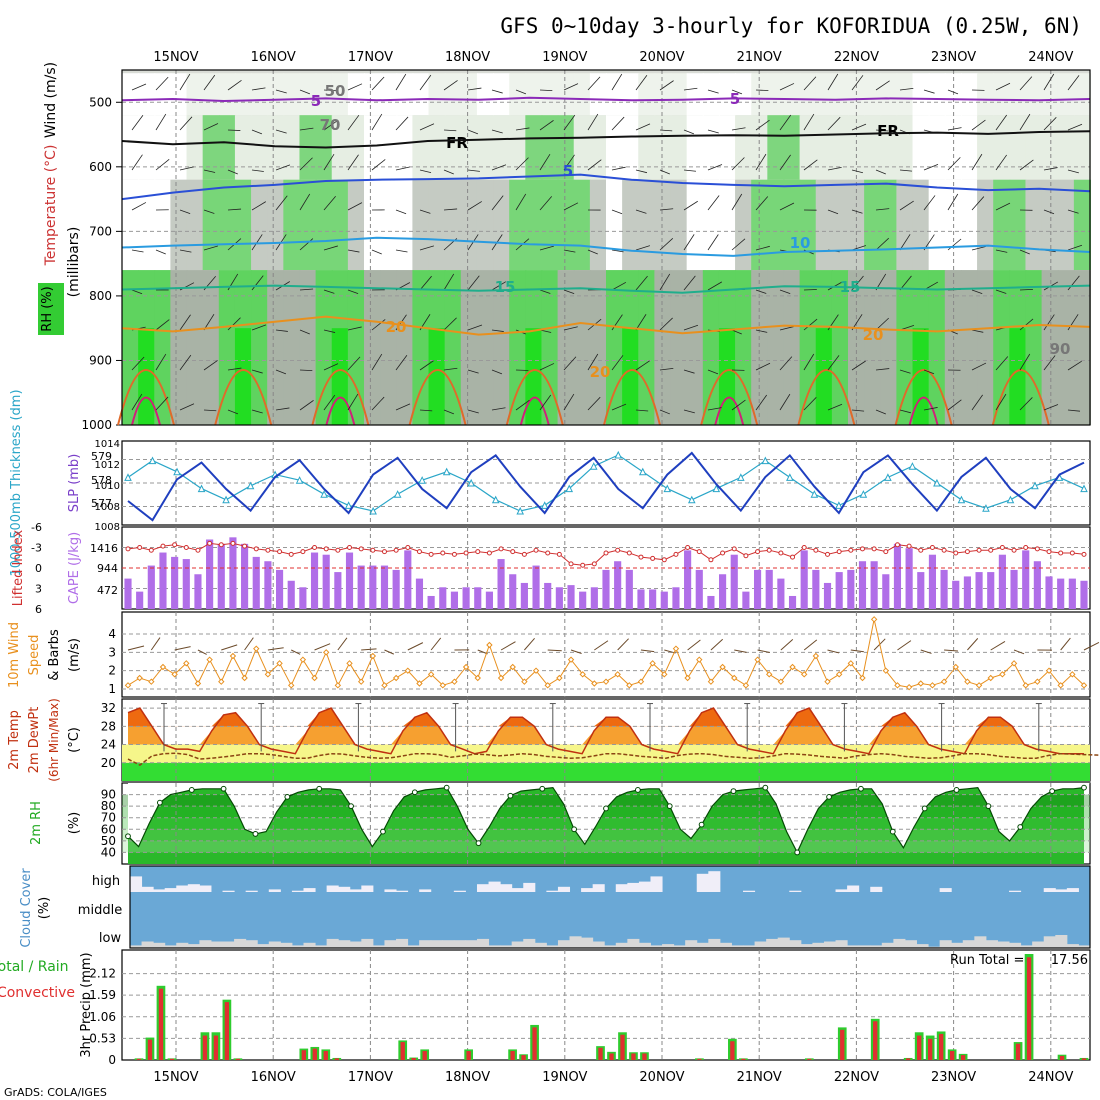 Image resolution: width=1100 pixels, height=1100 pixels. I want to click on rh-cell-saturated, so click(727, 376).